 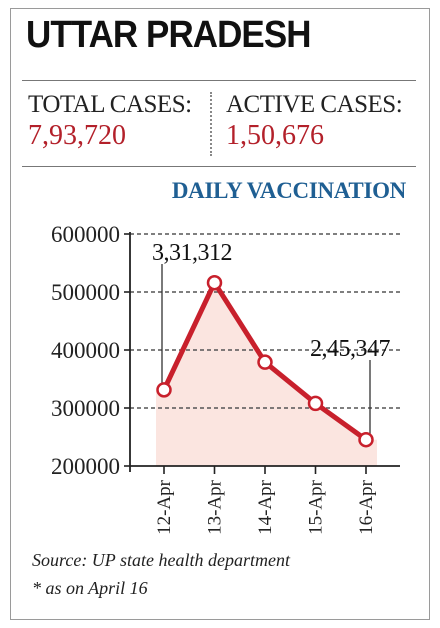 What do you see at coordinates (215, 507) in the screenshot?
I see `x-tick-label: 13-Apr` at bounding box center [215, 507].